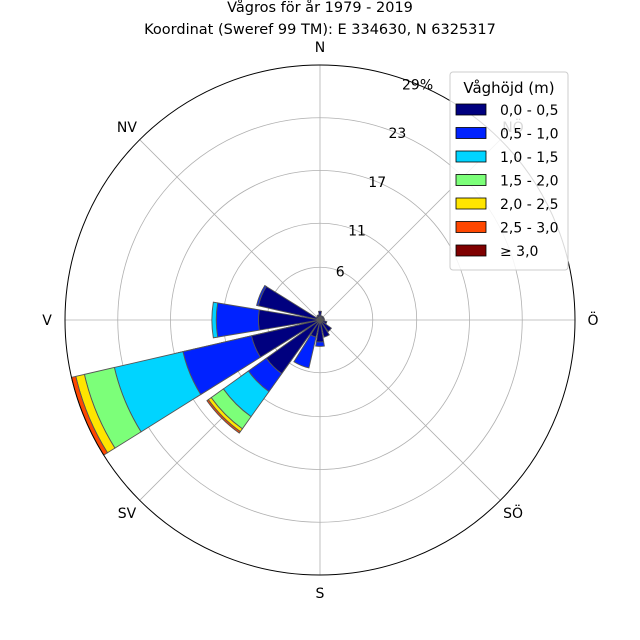 Image resolution: width=640 pixels, height=640 pixels. What do you see at coordinates (201, 370) in the screenshot?
I see `rose-bars` at bounding box center [201, 370].